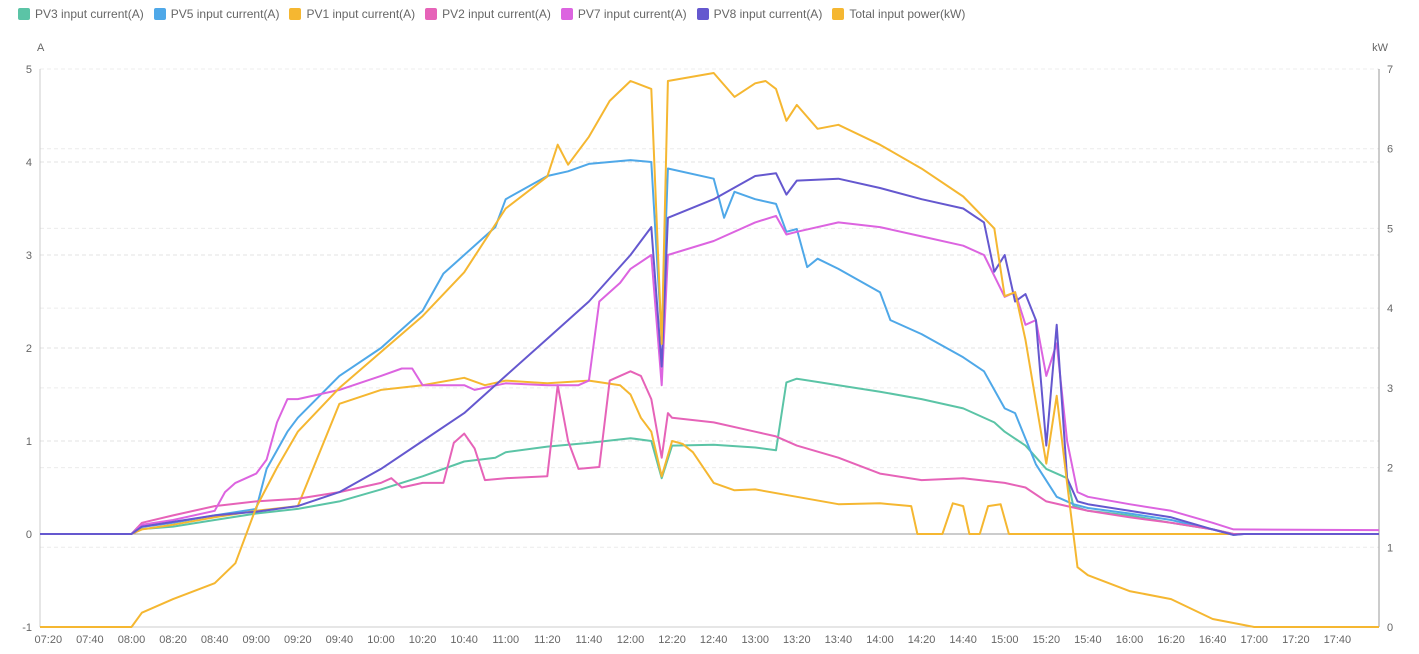 This screenshot has width=1419, height=654. Describe the element at coordinates (89, 14) in the screenshot. I see `legend-label: PV3 input current(A)` at that location.